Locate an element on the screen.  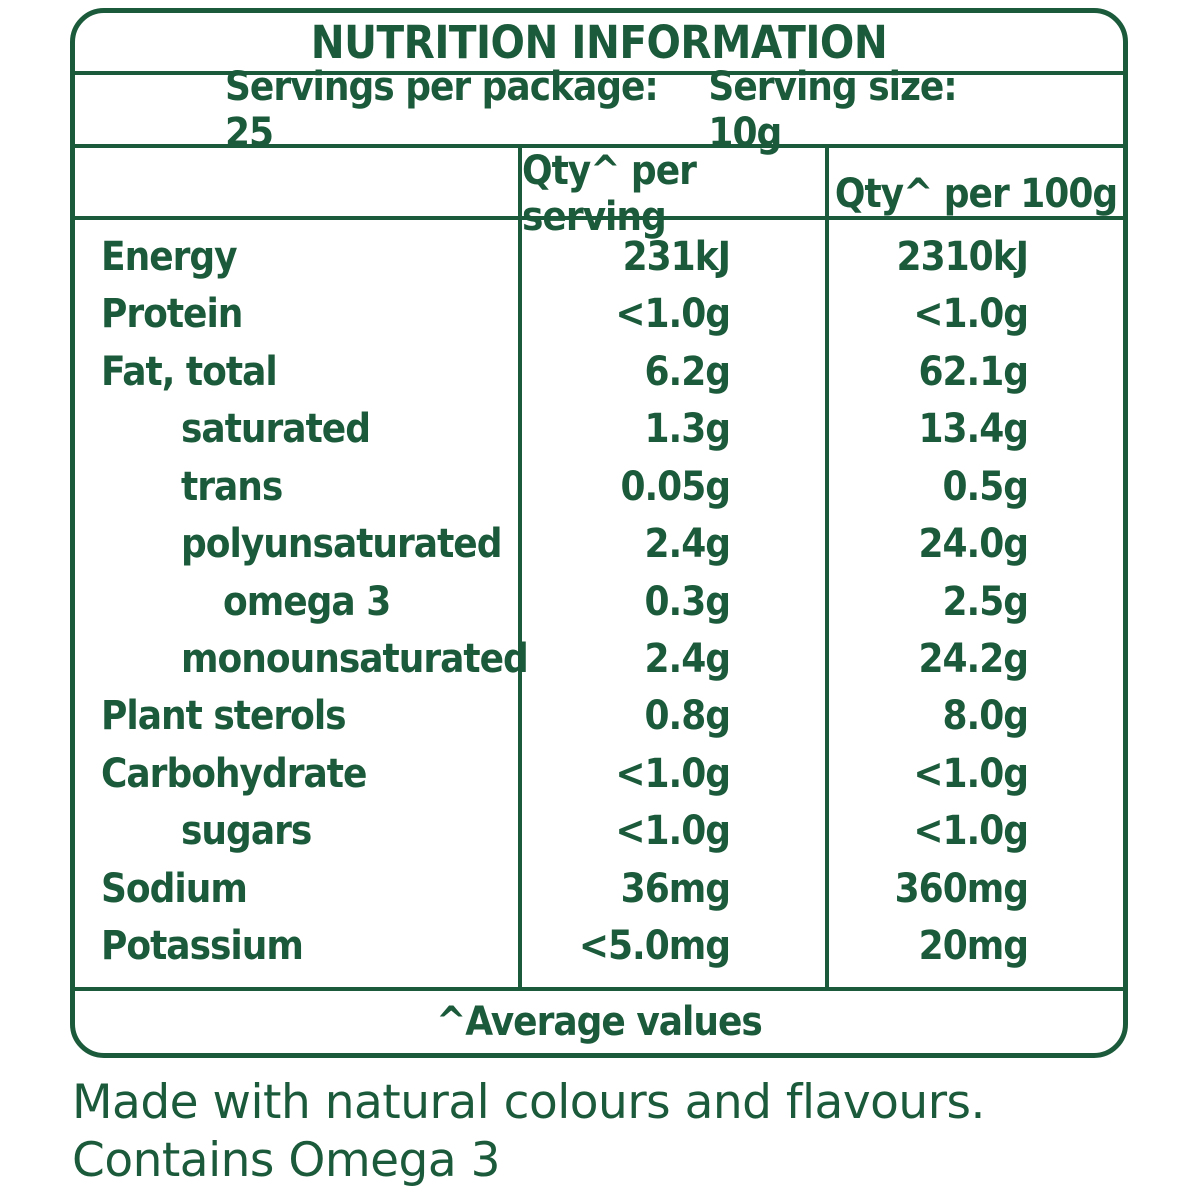
contains-omega3-text: Contains Omega 3 is located at coordinates (286, 1160).